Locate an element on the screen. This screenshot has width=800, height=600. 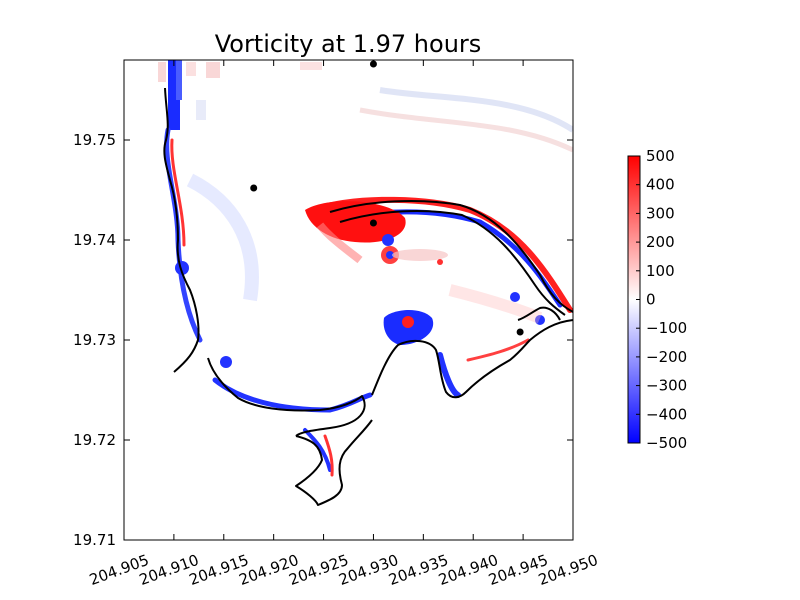
boundary-noise is located at coordinates (365, 107).